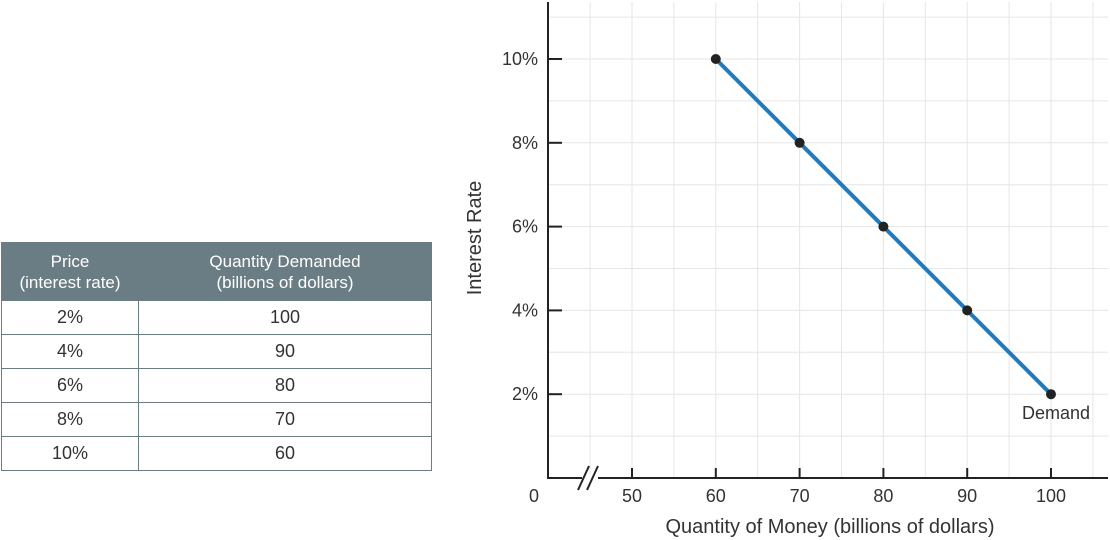 This screenshot has width=1110, height=540. What do you see at coordinates (525, 310) in the screenshot?
I see `y-tick-label: 4%` at bounding box center [525, 310].